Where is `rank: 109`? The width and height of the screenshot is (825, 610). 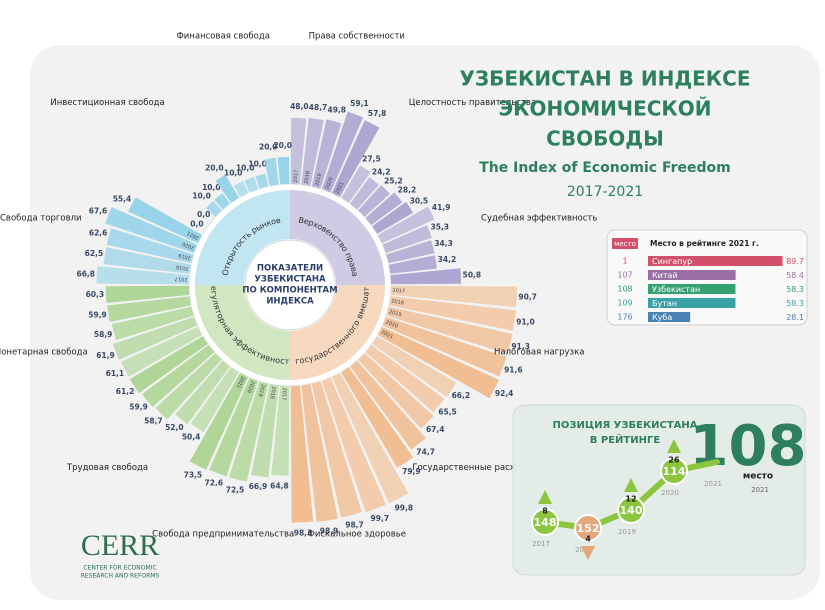
rank: 109 is located at coordinates (624, 303).